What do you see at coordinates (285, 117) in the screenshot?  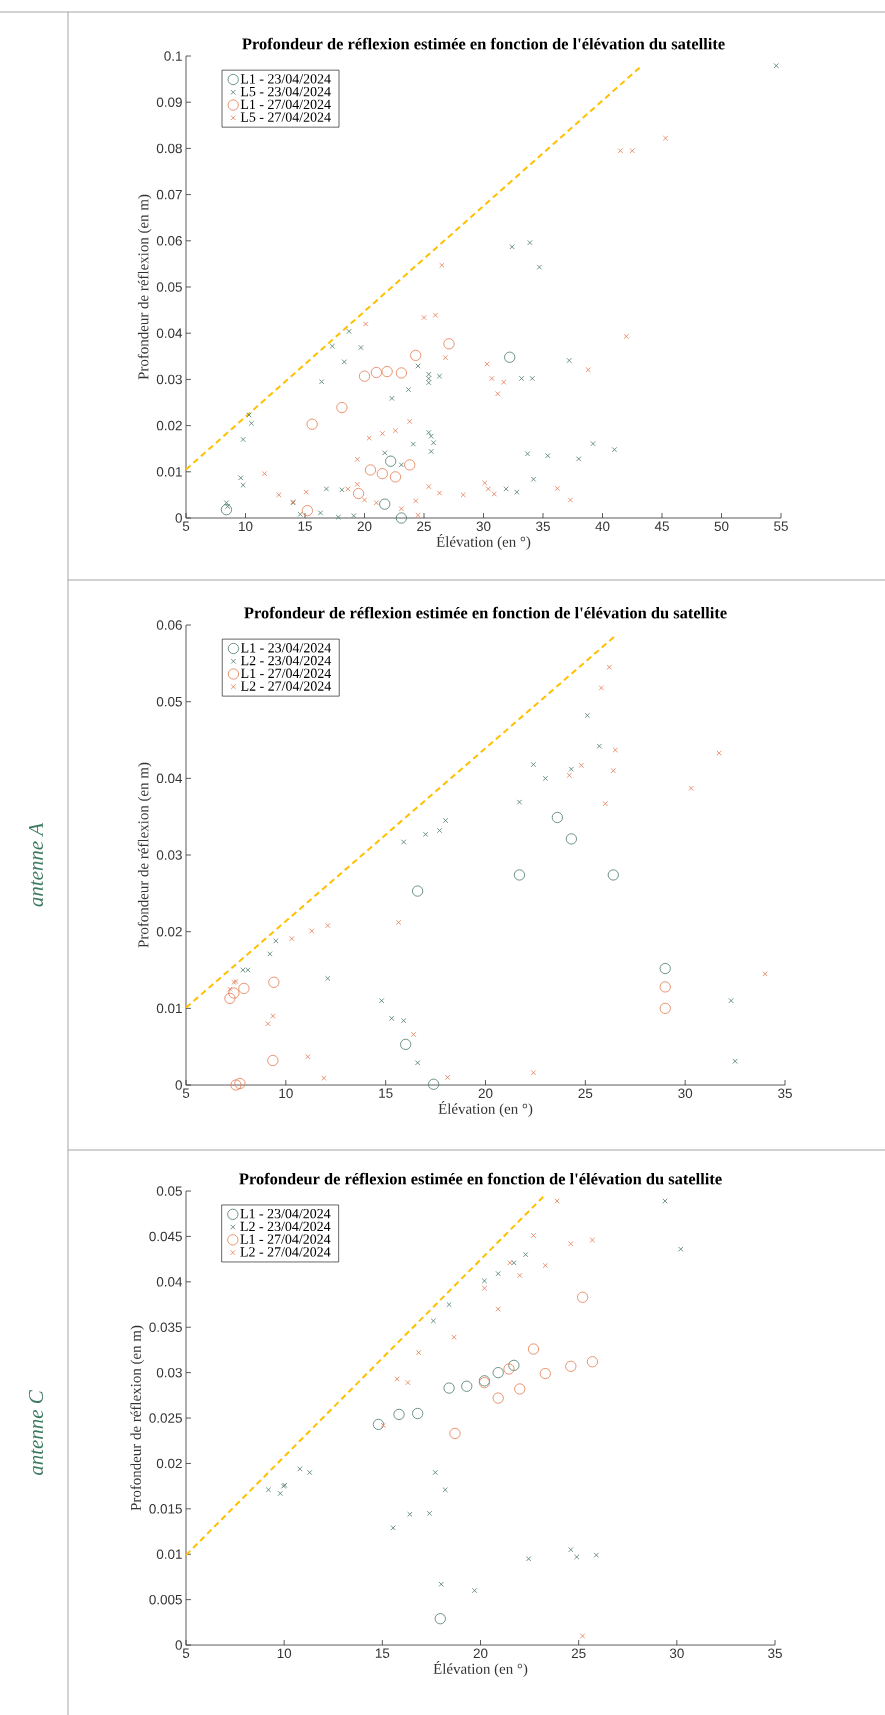 I see `legend-label: L5 - 27/04/2024` at bounding box center [285, 117].